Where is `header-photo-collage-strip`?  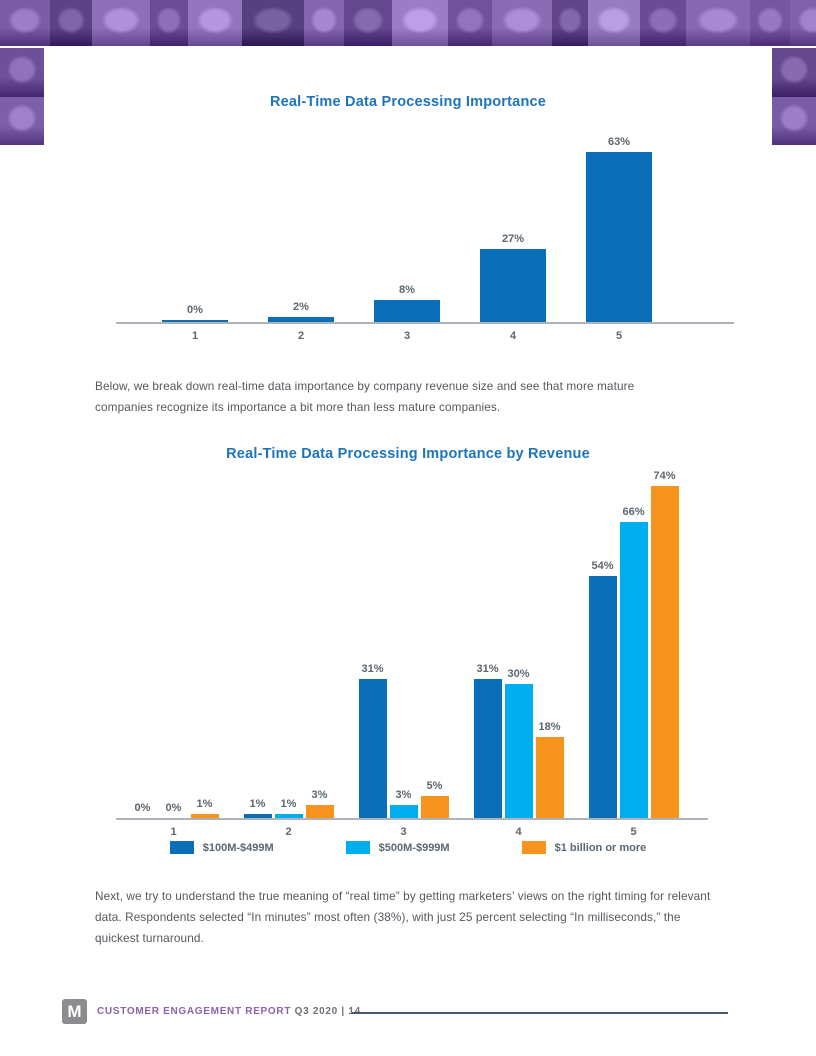 header-photo-collage-strip is located at coordinates (408, 23).